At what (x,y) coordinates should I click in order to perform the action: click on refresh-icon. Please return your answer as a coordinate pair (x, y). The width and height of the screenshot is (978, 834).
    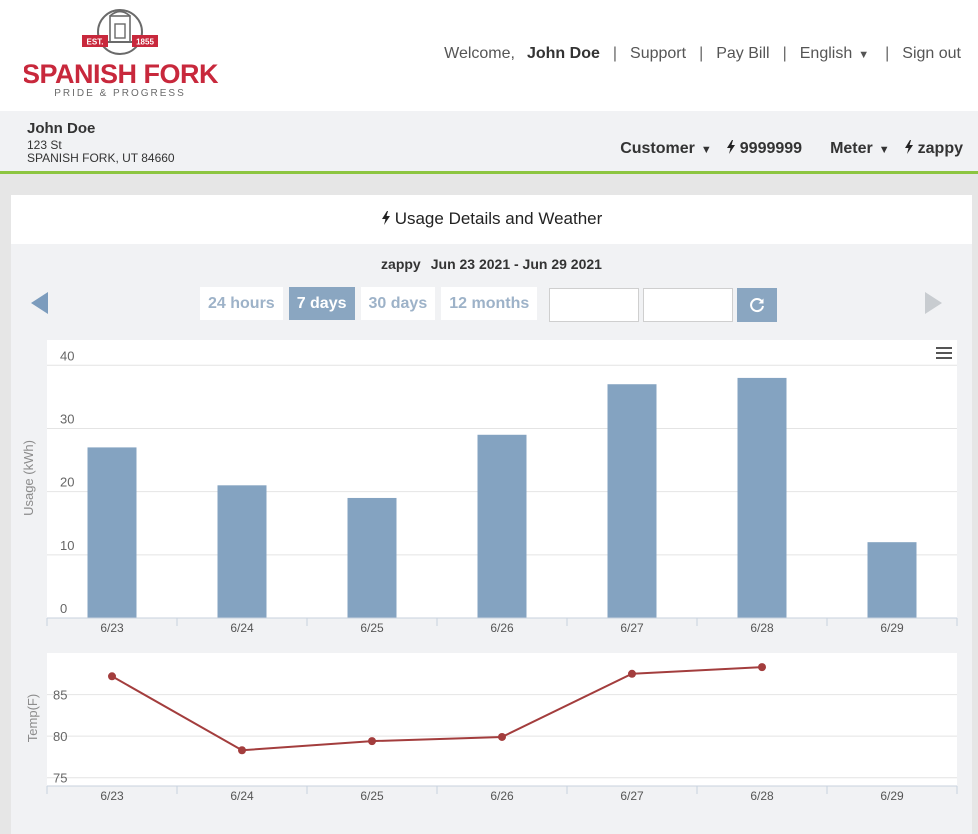
    Looking at the image, I should click on (757, 305).